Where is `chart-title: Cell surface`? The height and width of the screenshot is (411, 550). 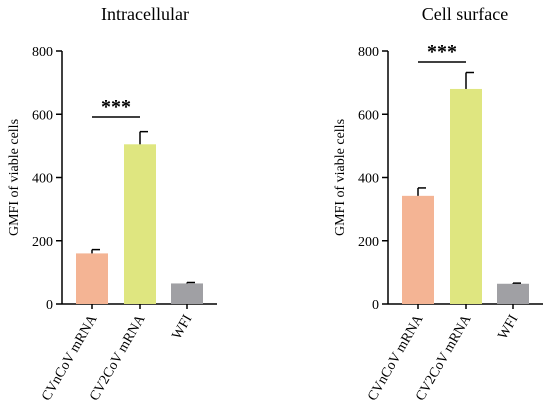
chart-title: Cell surface is located at coordinates (465, 14).